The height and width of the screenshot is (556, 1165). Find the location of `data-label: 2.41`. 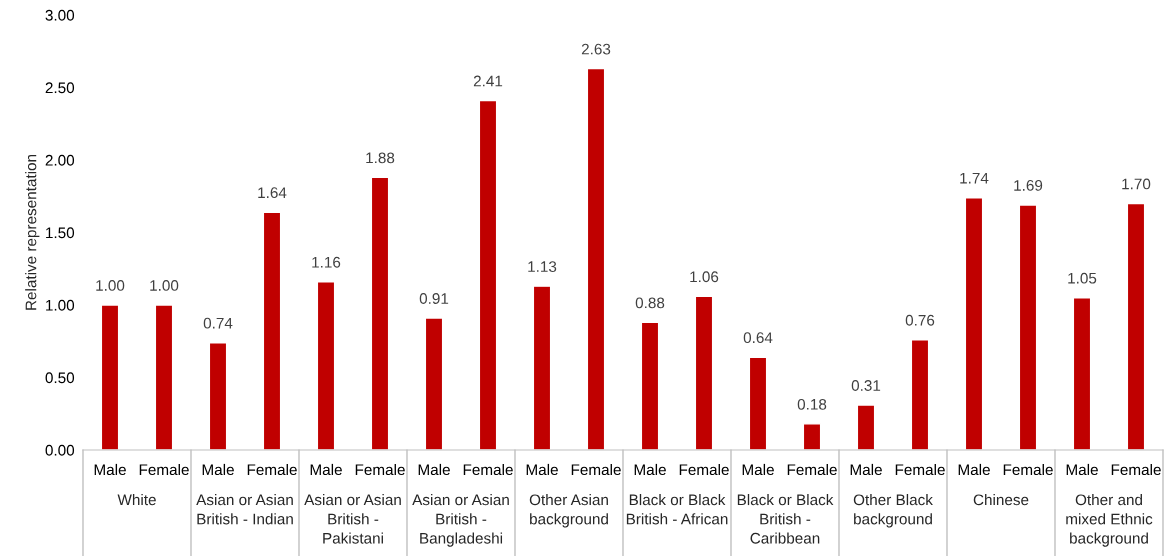

data-label: 2.41 is located at coordinates (488, 81).